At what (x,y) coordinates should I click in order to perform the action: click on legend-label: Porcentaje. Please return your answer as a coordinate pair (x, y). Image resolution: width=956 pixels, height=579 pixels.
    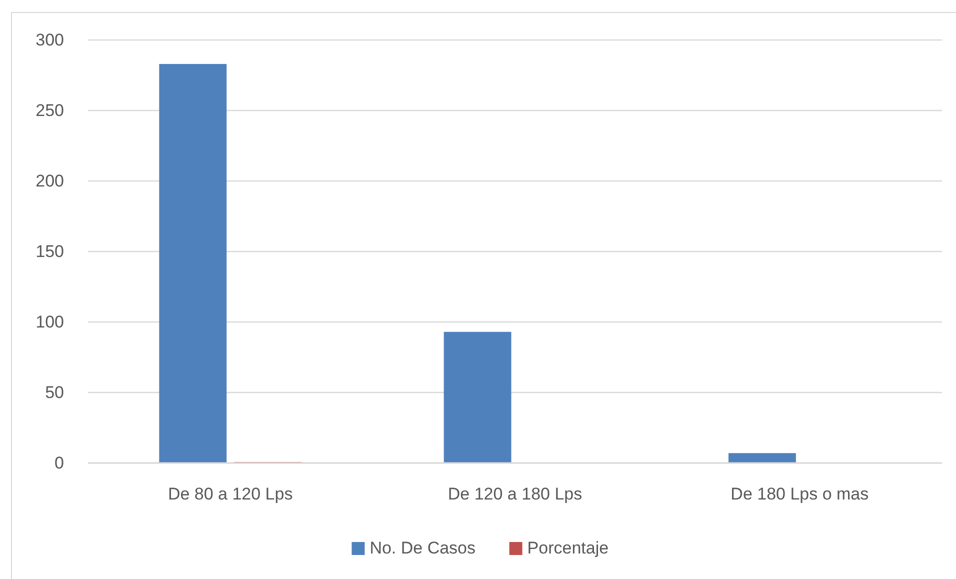
    Looking at the image, I should click on (568, 548).